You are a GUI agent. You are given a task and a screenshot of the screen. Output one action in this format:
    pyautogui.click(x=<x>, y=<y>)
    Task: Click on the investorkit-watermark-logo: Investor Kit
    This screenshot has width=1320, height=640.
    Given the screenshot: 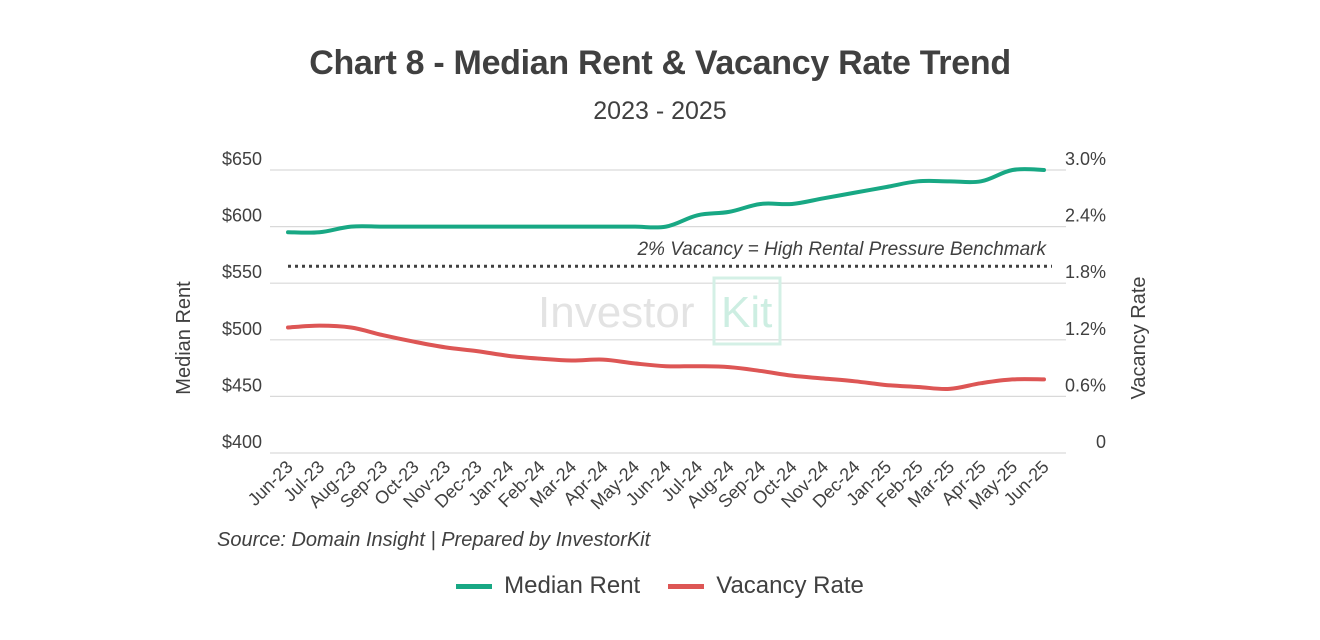 What is the action you would take?
    pyautogui.click(x=660, y=311)
    